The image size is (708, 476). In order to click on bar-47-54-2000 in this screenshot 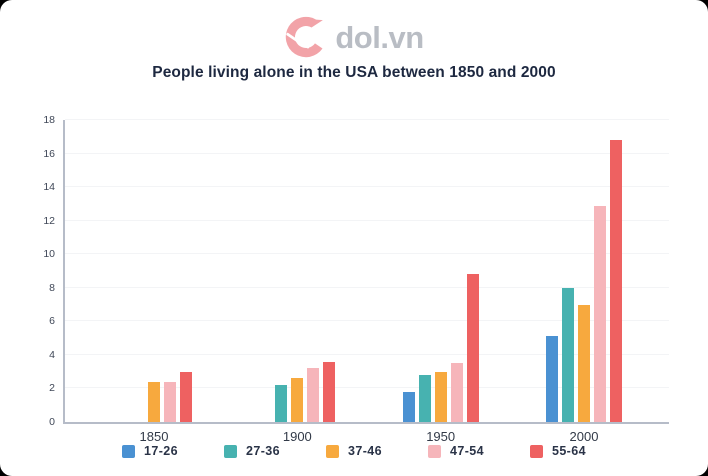, I will do `click(599, 313)`.